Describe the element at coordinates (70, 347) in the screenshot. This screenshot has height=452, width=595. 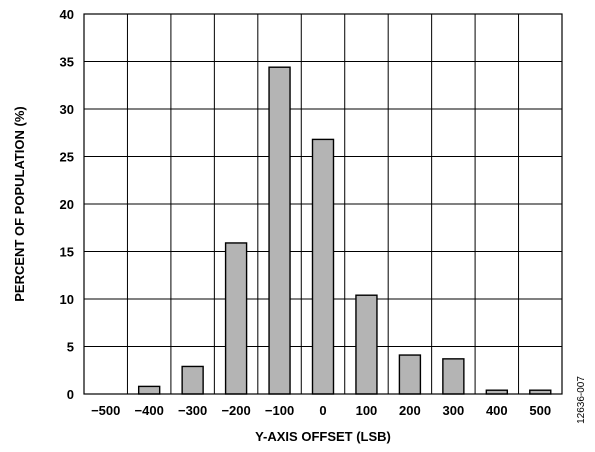
I see `y-tick-label: 5` at that location.